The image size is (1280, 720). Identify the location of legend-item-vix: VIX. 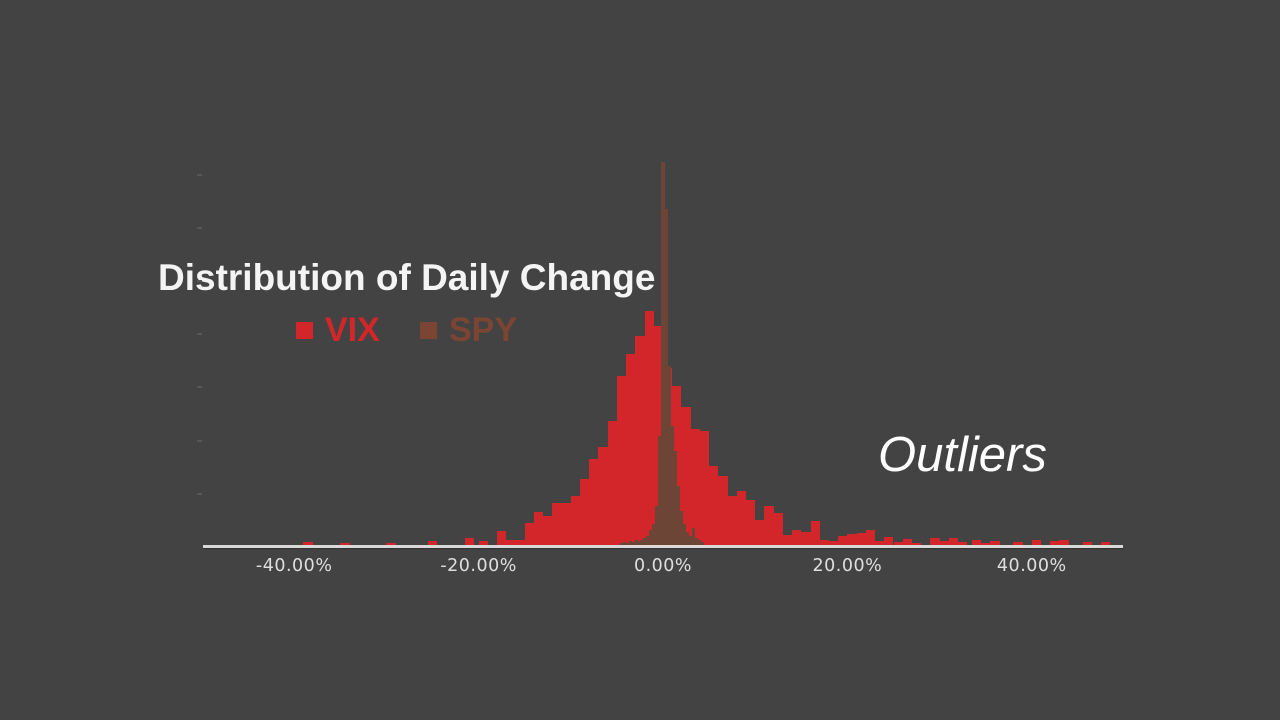
(338, 330).